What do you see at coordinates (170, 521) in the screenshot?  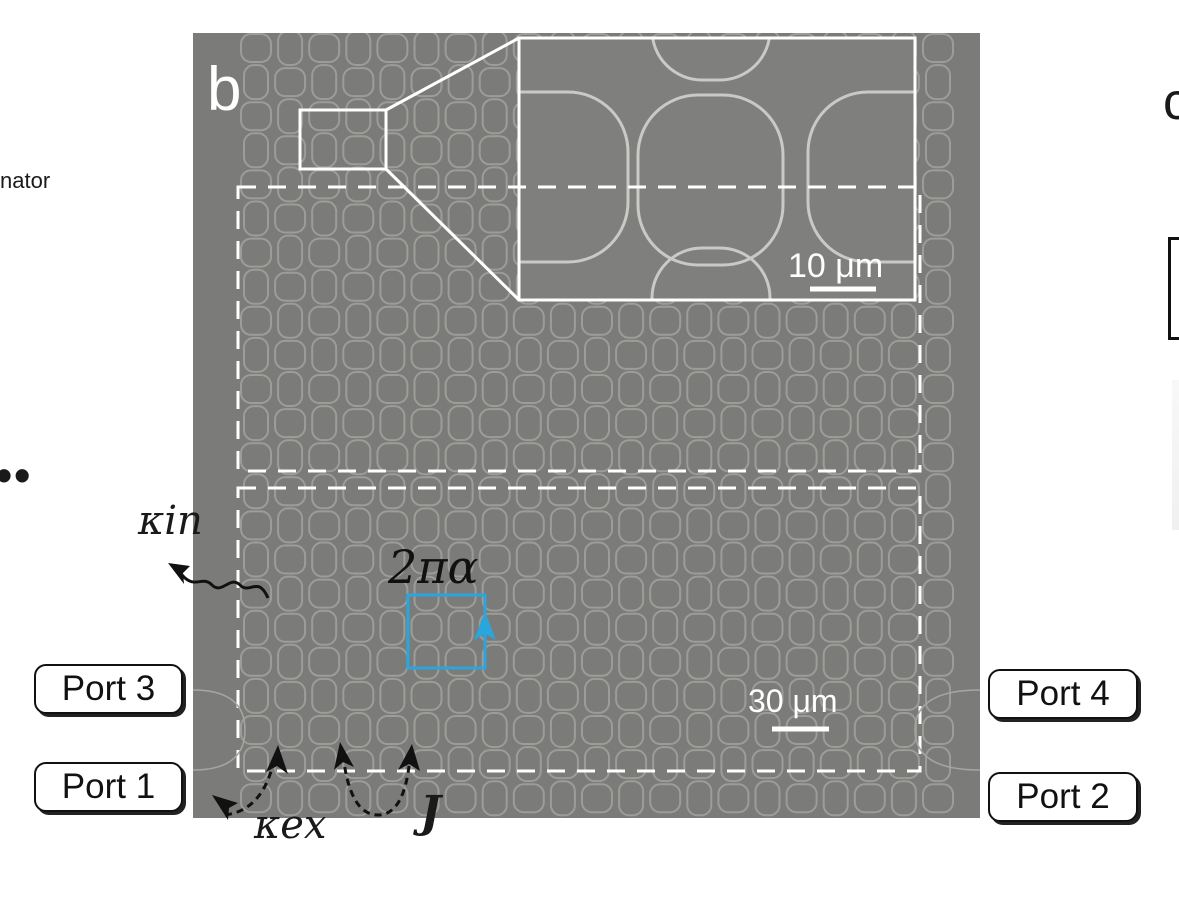 I see `kappa-in-label: κin` at bounding box center [170, 521].